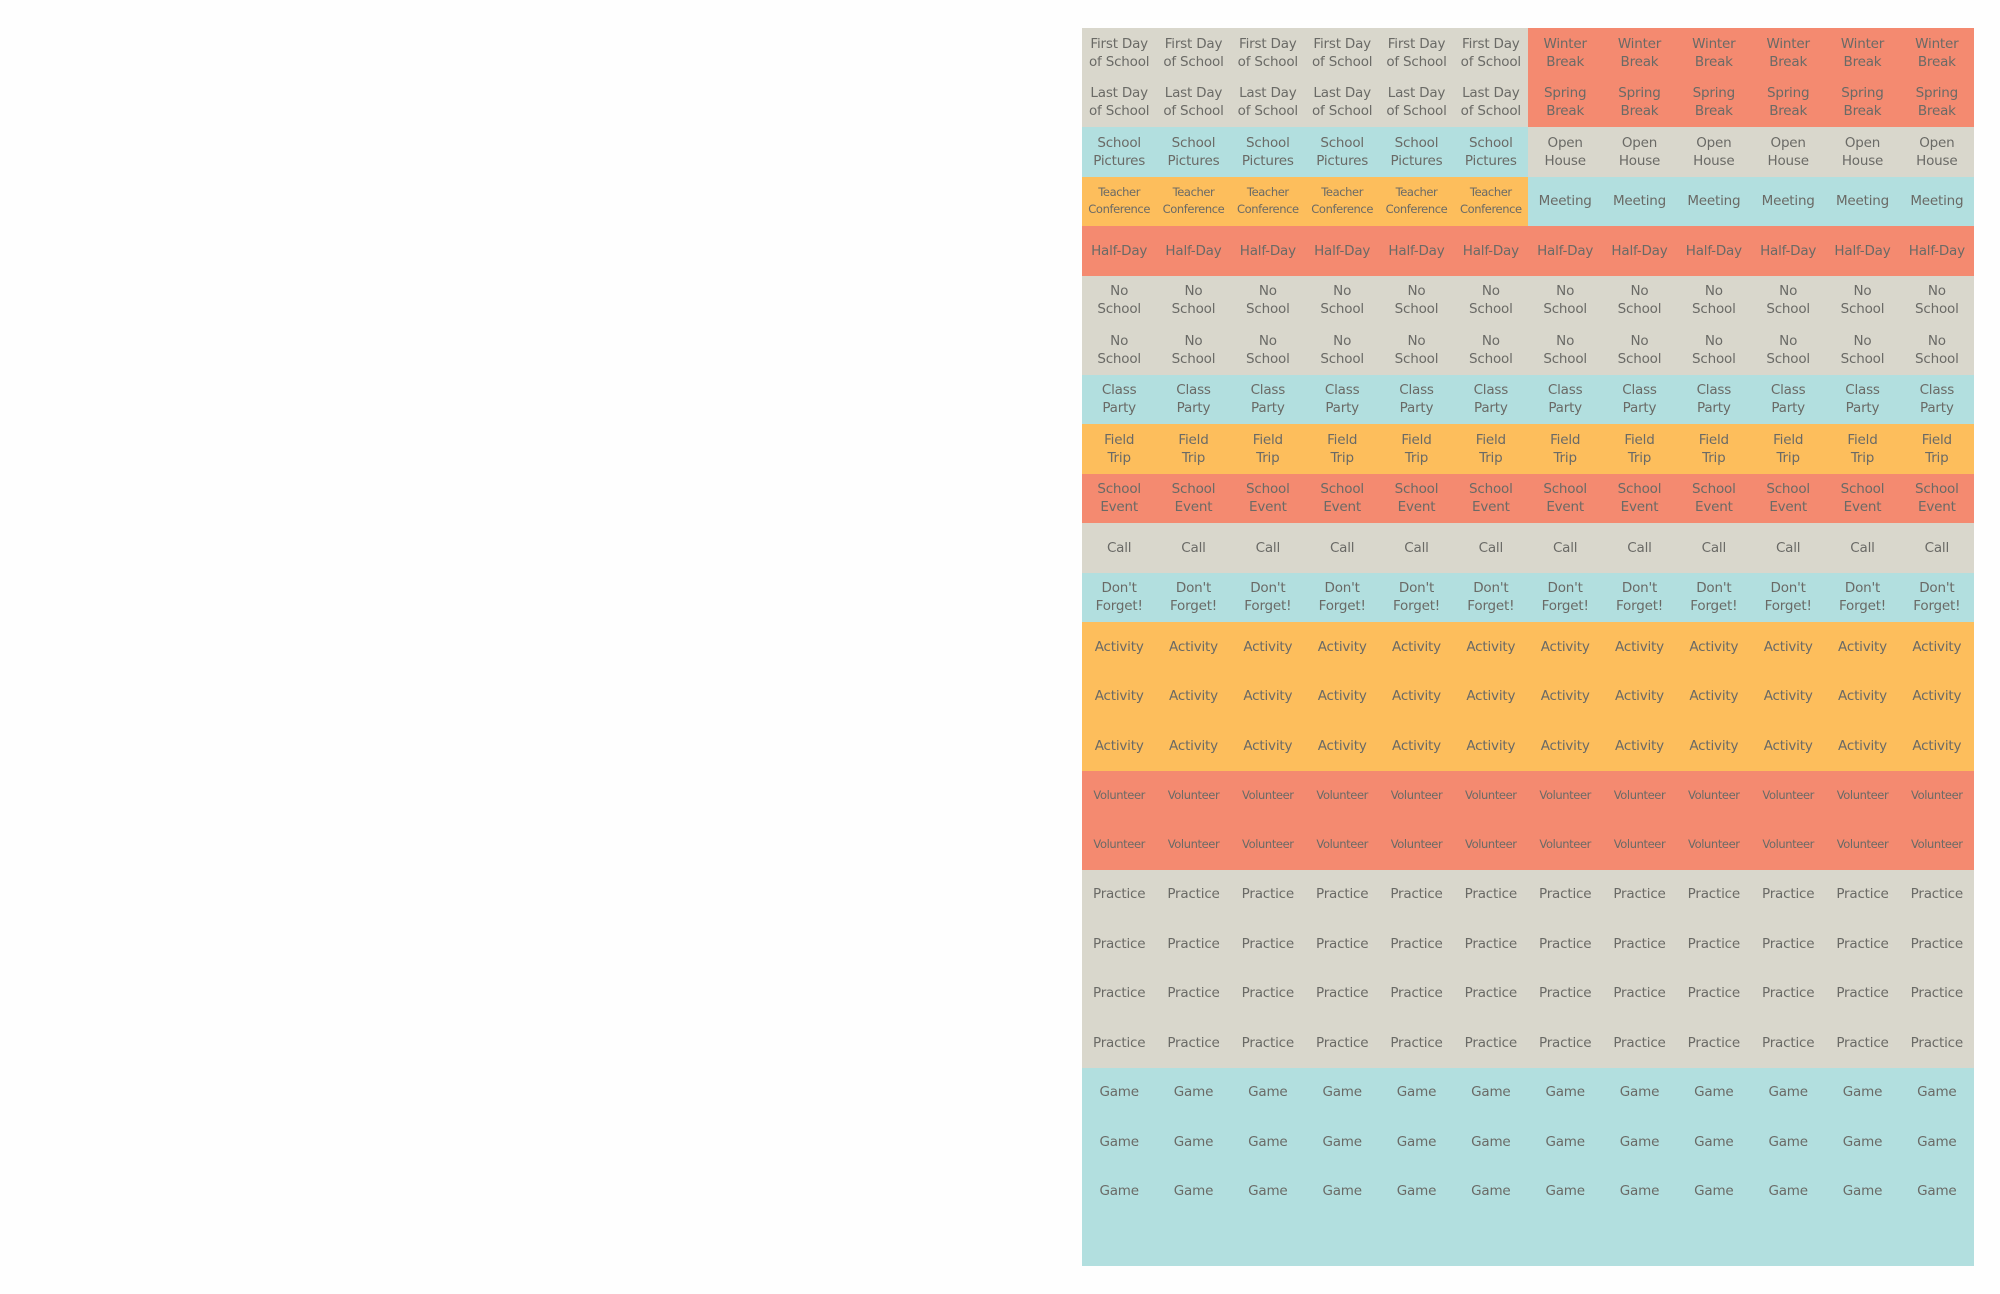 The image size is (2000, 1294). What do you see at coordinates (1936, 102) in the screenshot?
I see `sticker-spring-break: Spring Break` at bounding box center [1936, 102].